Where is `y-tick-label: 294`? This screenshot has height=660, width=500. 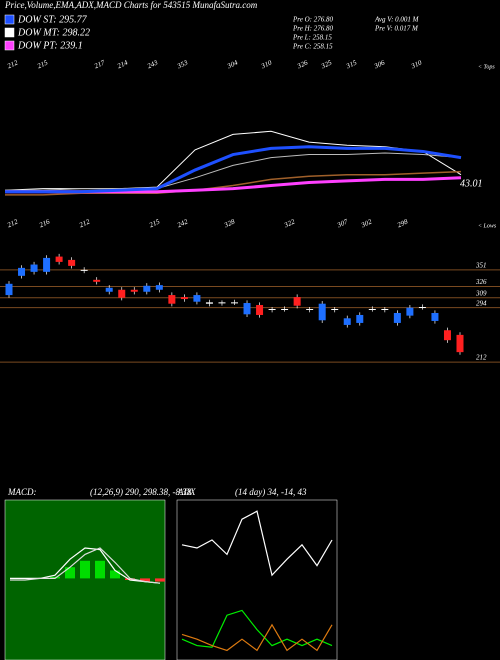
y-tick-label: 294 is located at coordinates (481, 303).